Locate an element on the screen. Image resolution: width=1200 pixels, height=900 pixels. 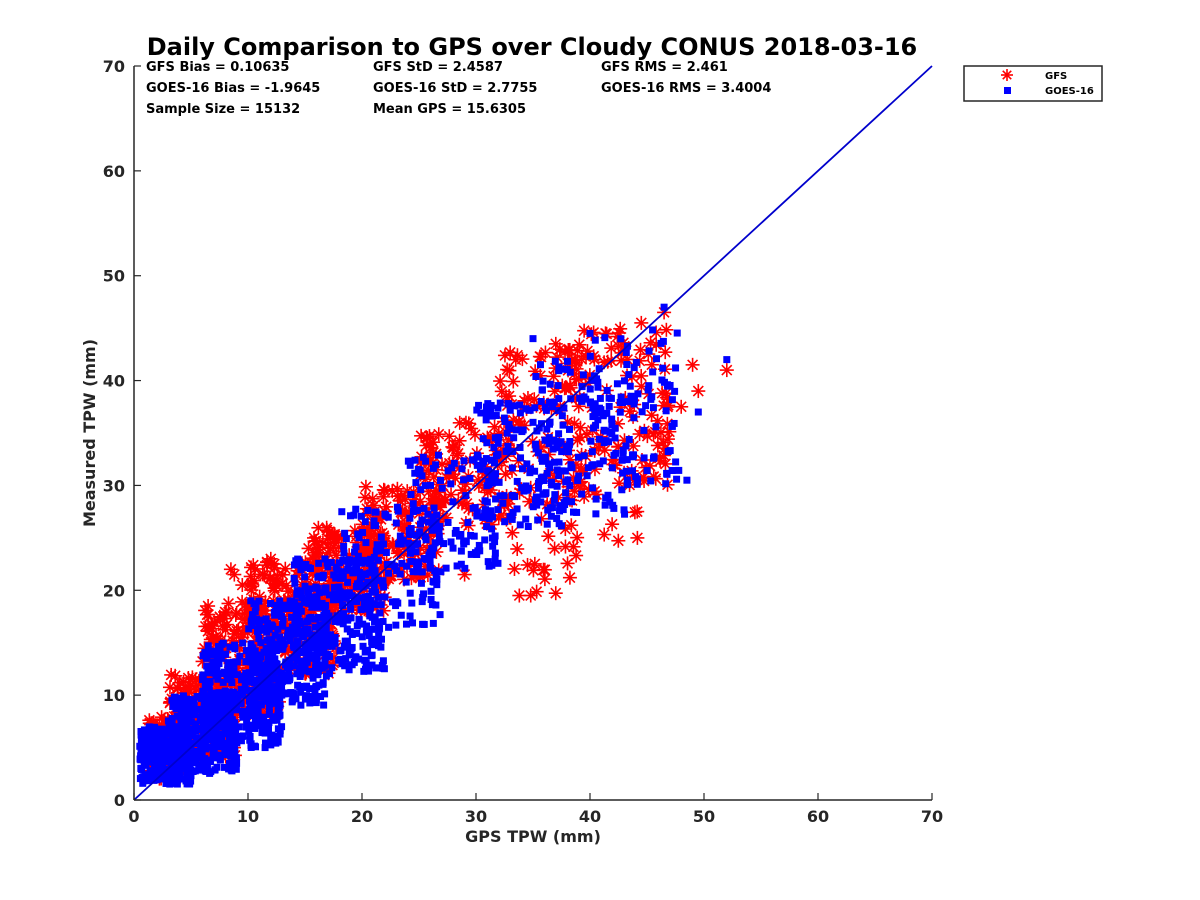
legend-label-goes16: GOES-16 is located at coordinates (1069, 91).